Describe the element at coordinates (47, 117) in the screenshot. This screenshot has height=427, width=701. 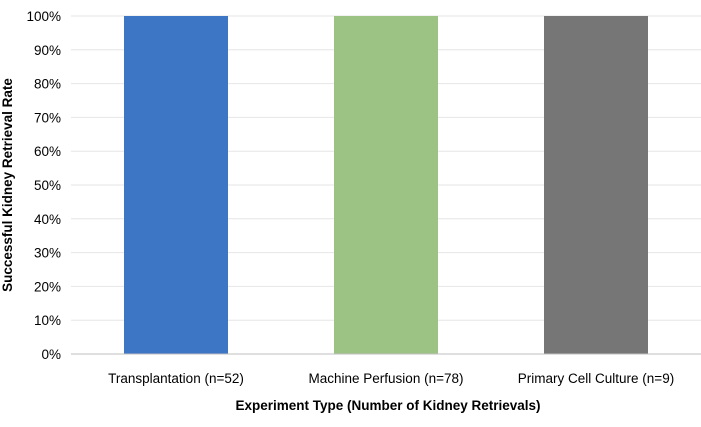
I see `y-tick-label: 70%` at that location.